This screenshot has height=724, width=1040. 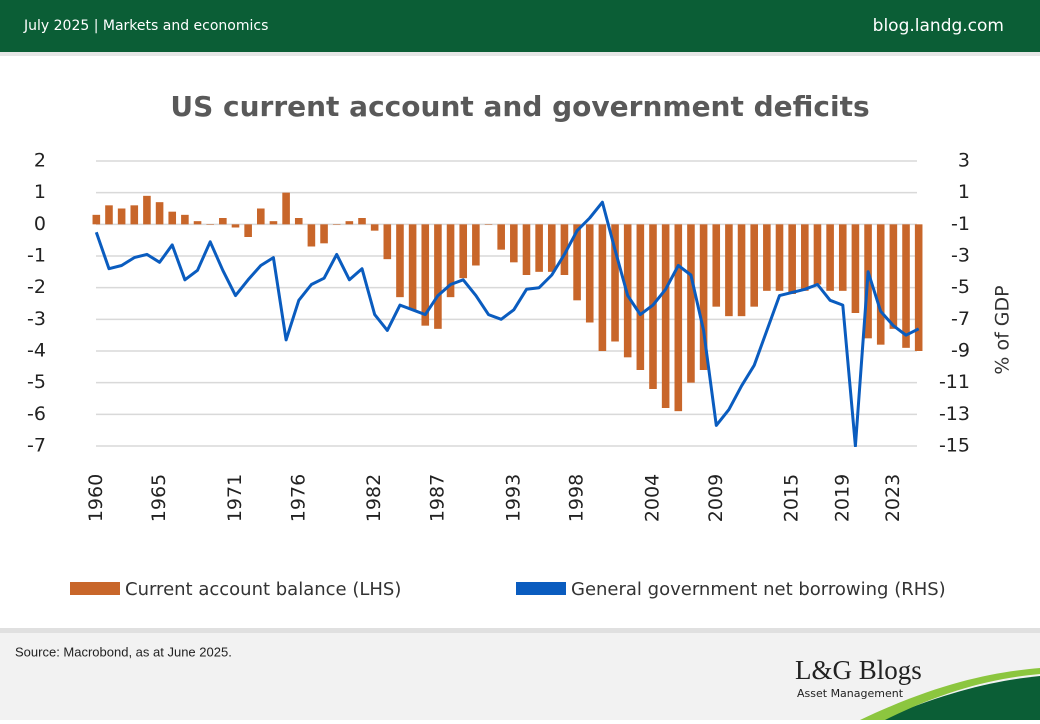 What do you see at coordinates (36, 414) in the screenshot?
I see `y-tick-label: -6` at bounding box center [36, 414].